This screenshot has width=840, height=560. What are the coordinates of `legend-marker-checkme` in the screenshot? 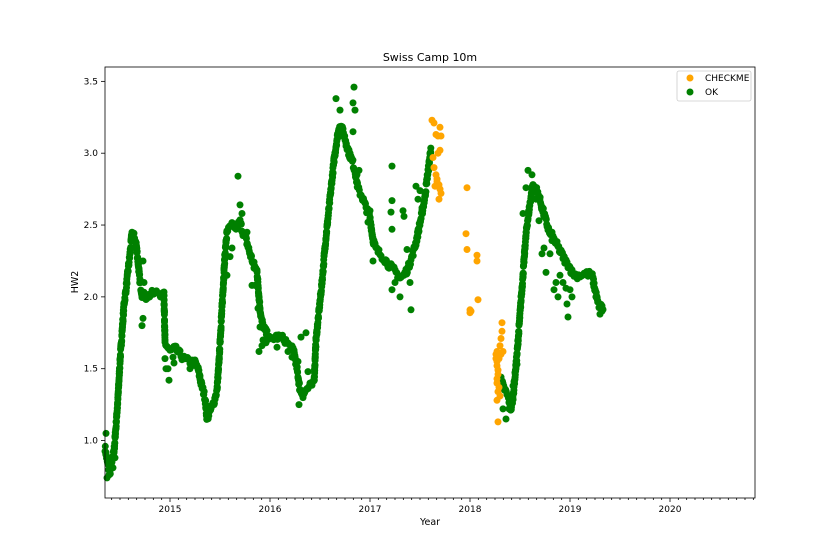 It's located at (690, 78).